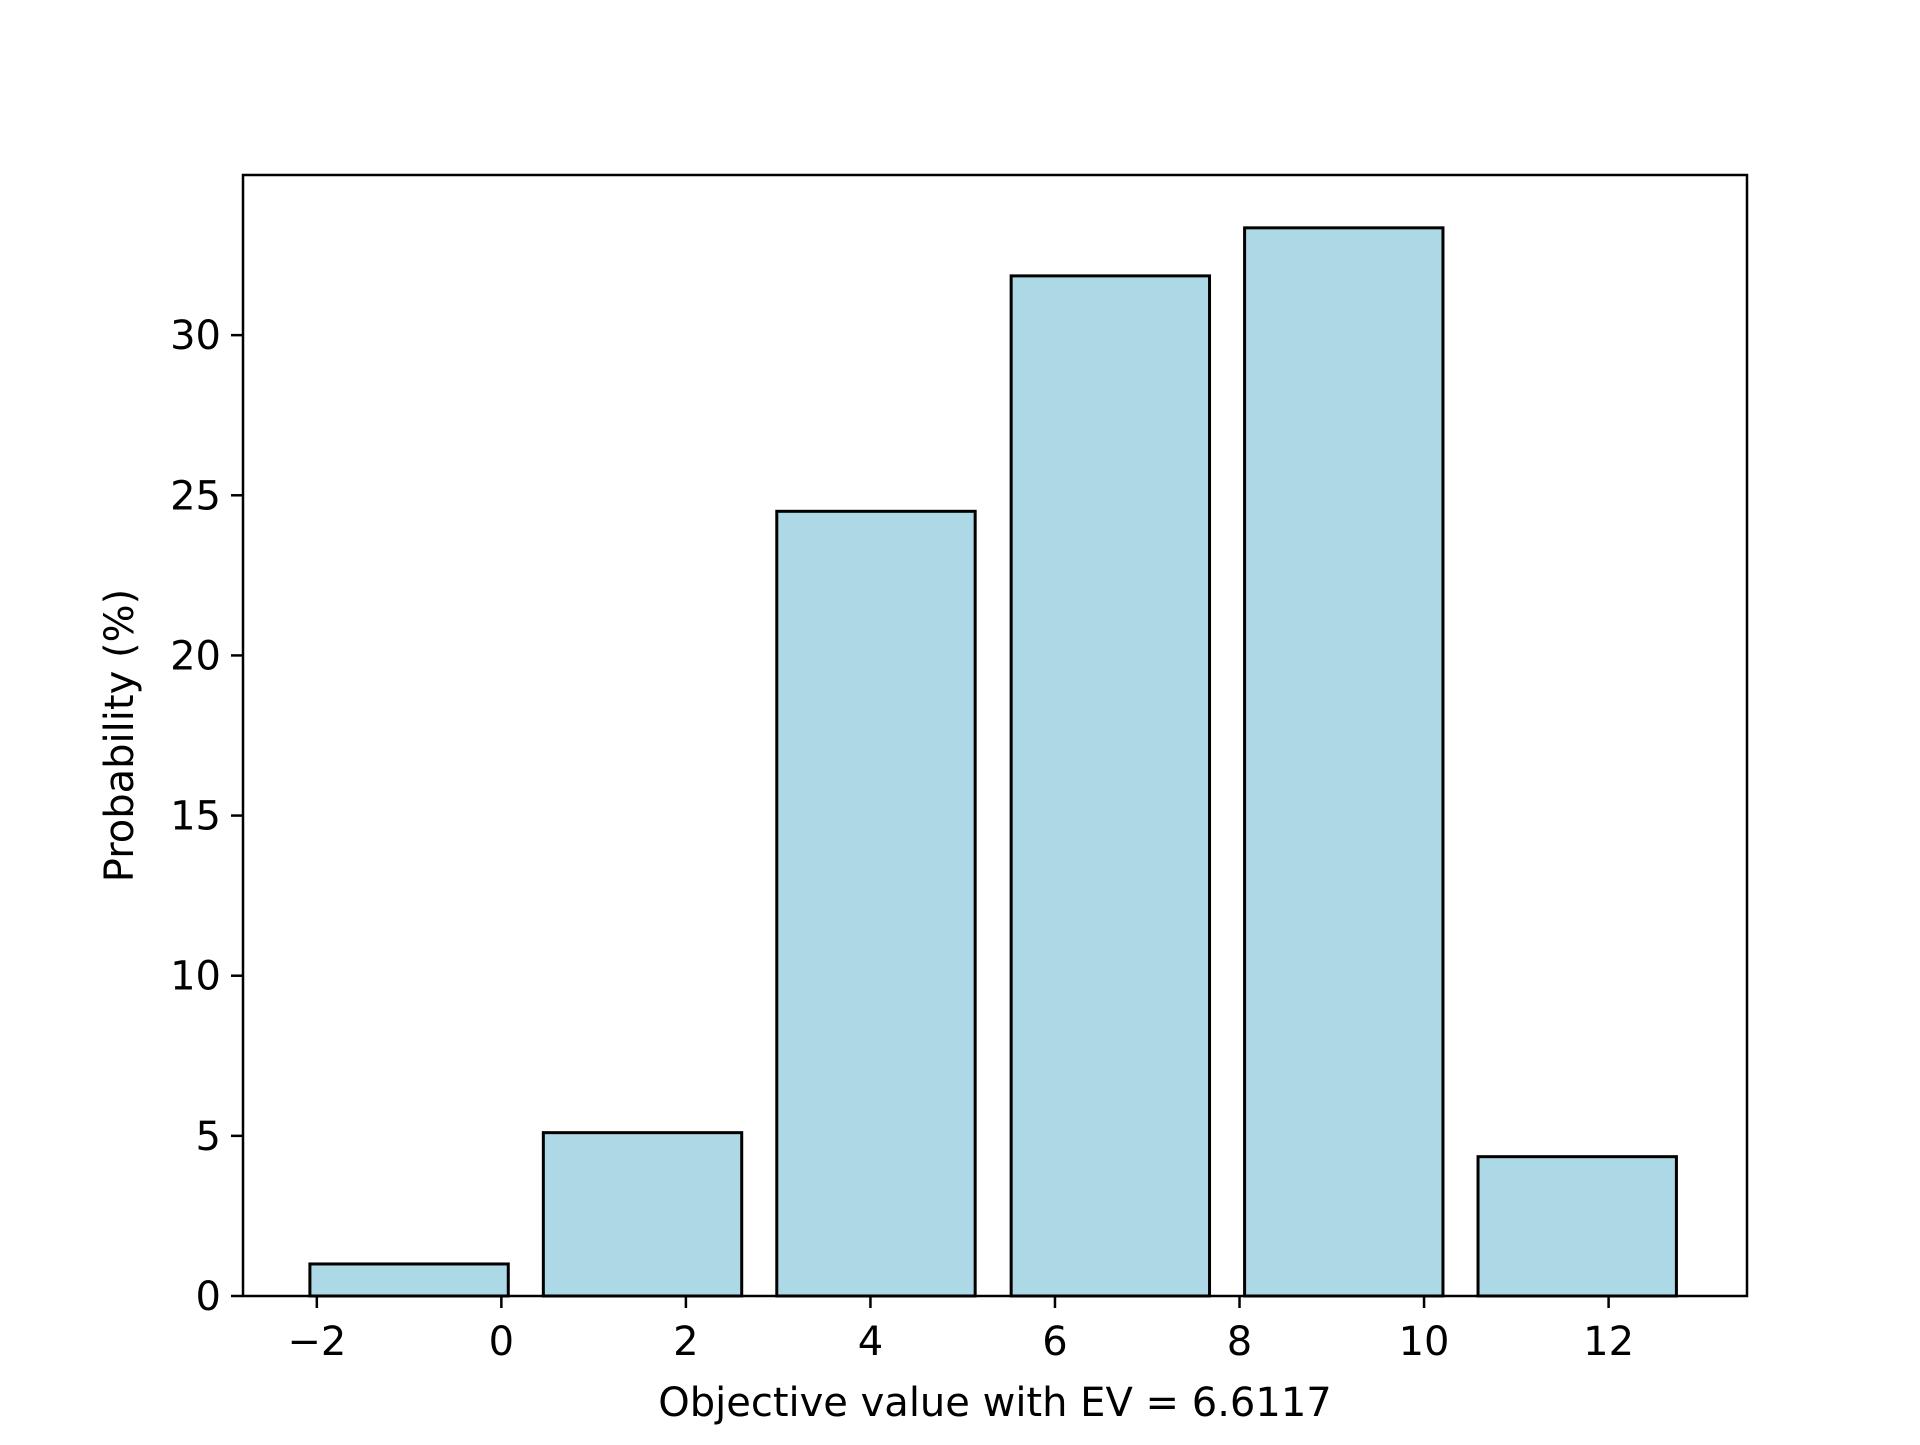  What do you see at coordinates (195, 817) in the screenshot?
I see `y-tick-label: 15` at bounding box center [195, 817].